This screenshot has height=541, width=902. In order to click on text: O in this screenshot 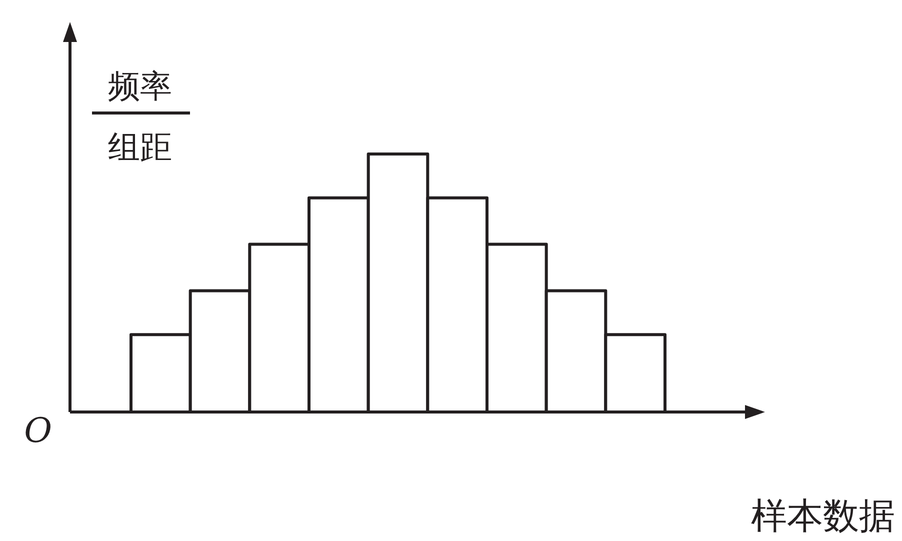, I will do `click(38, 431)`.